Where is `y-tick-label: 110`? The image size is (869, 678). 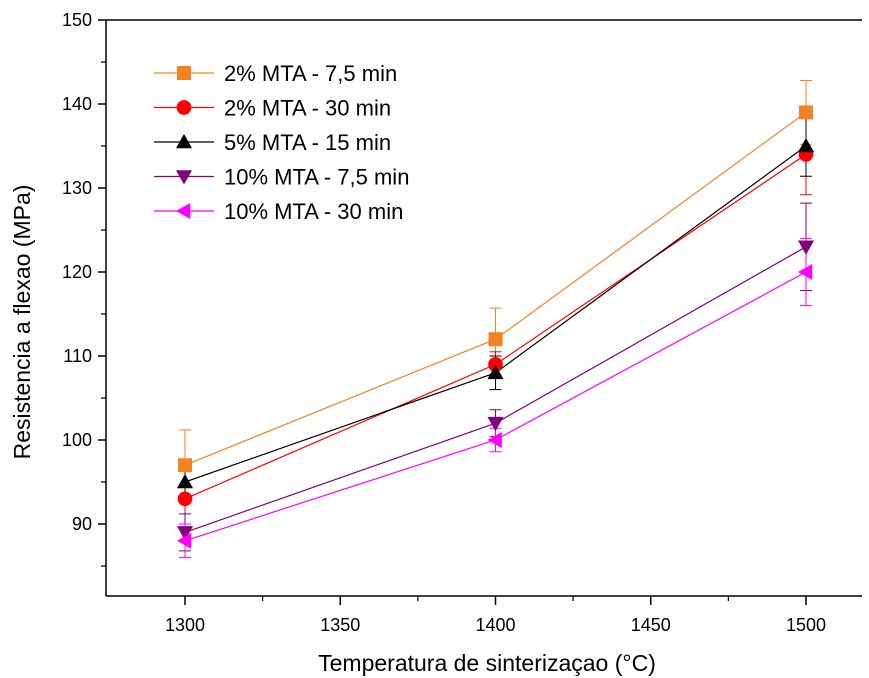 y-tick-label: 110 is located at coordinates (77, 356).